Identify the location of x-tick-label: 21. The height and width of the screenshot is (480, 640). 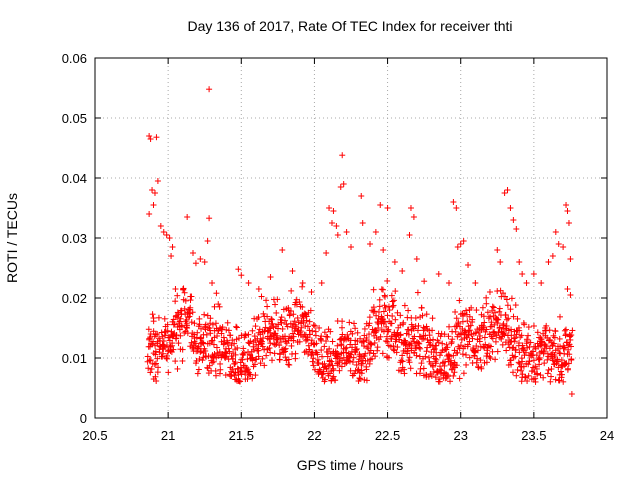
(168, 435).